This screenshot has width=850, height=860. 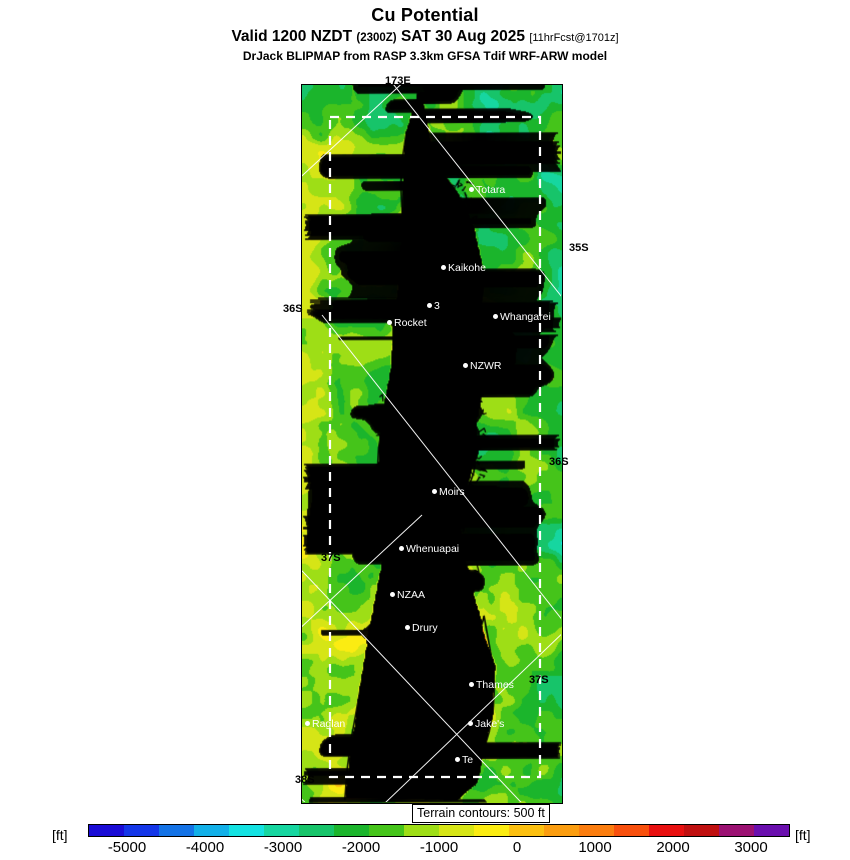 I want to click on valid-time-prefix: Valid 1200 NZDT, so click(x=292, y=36).